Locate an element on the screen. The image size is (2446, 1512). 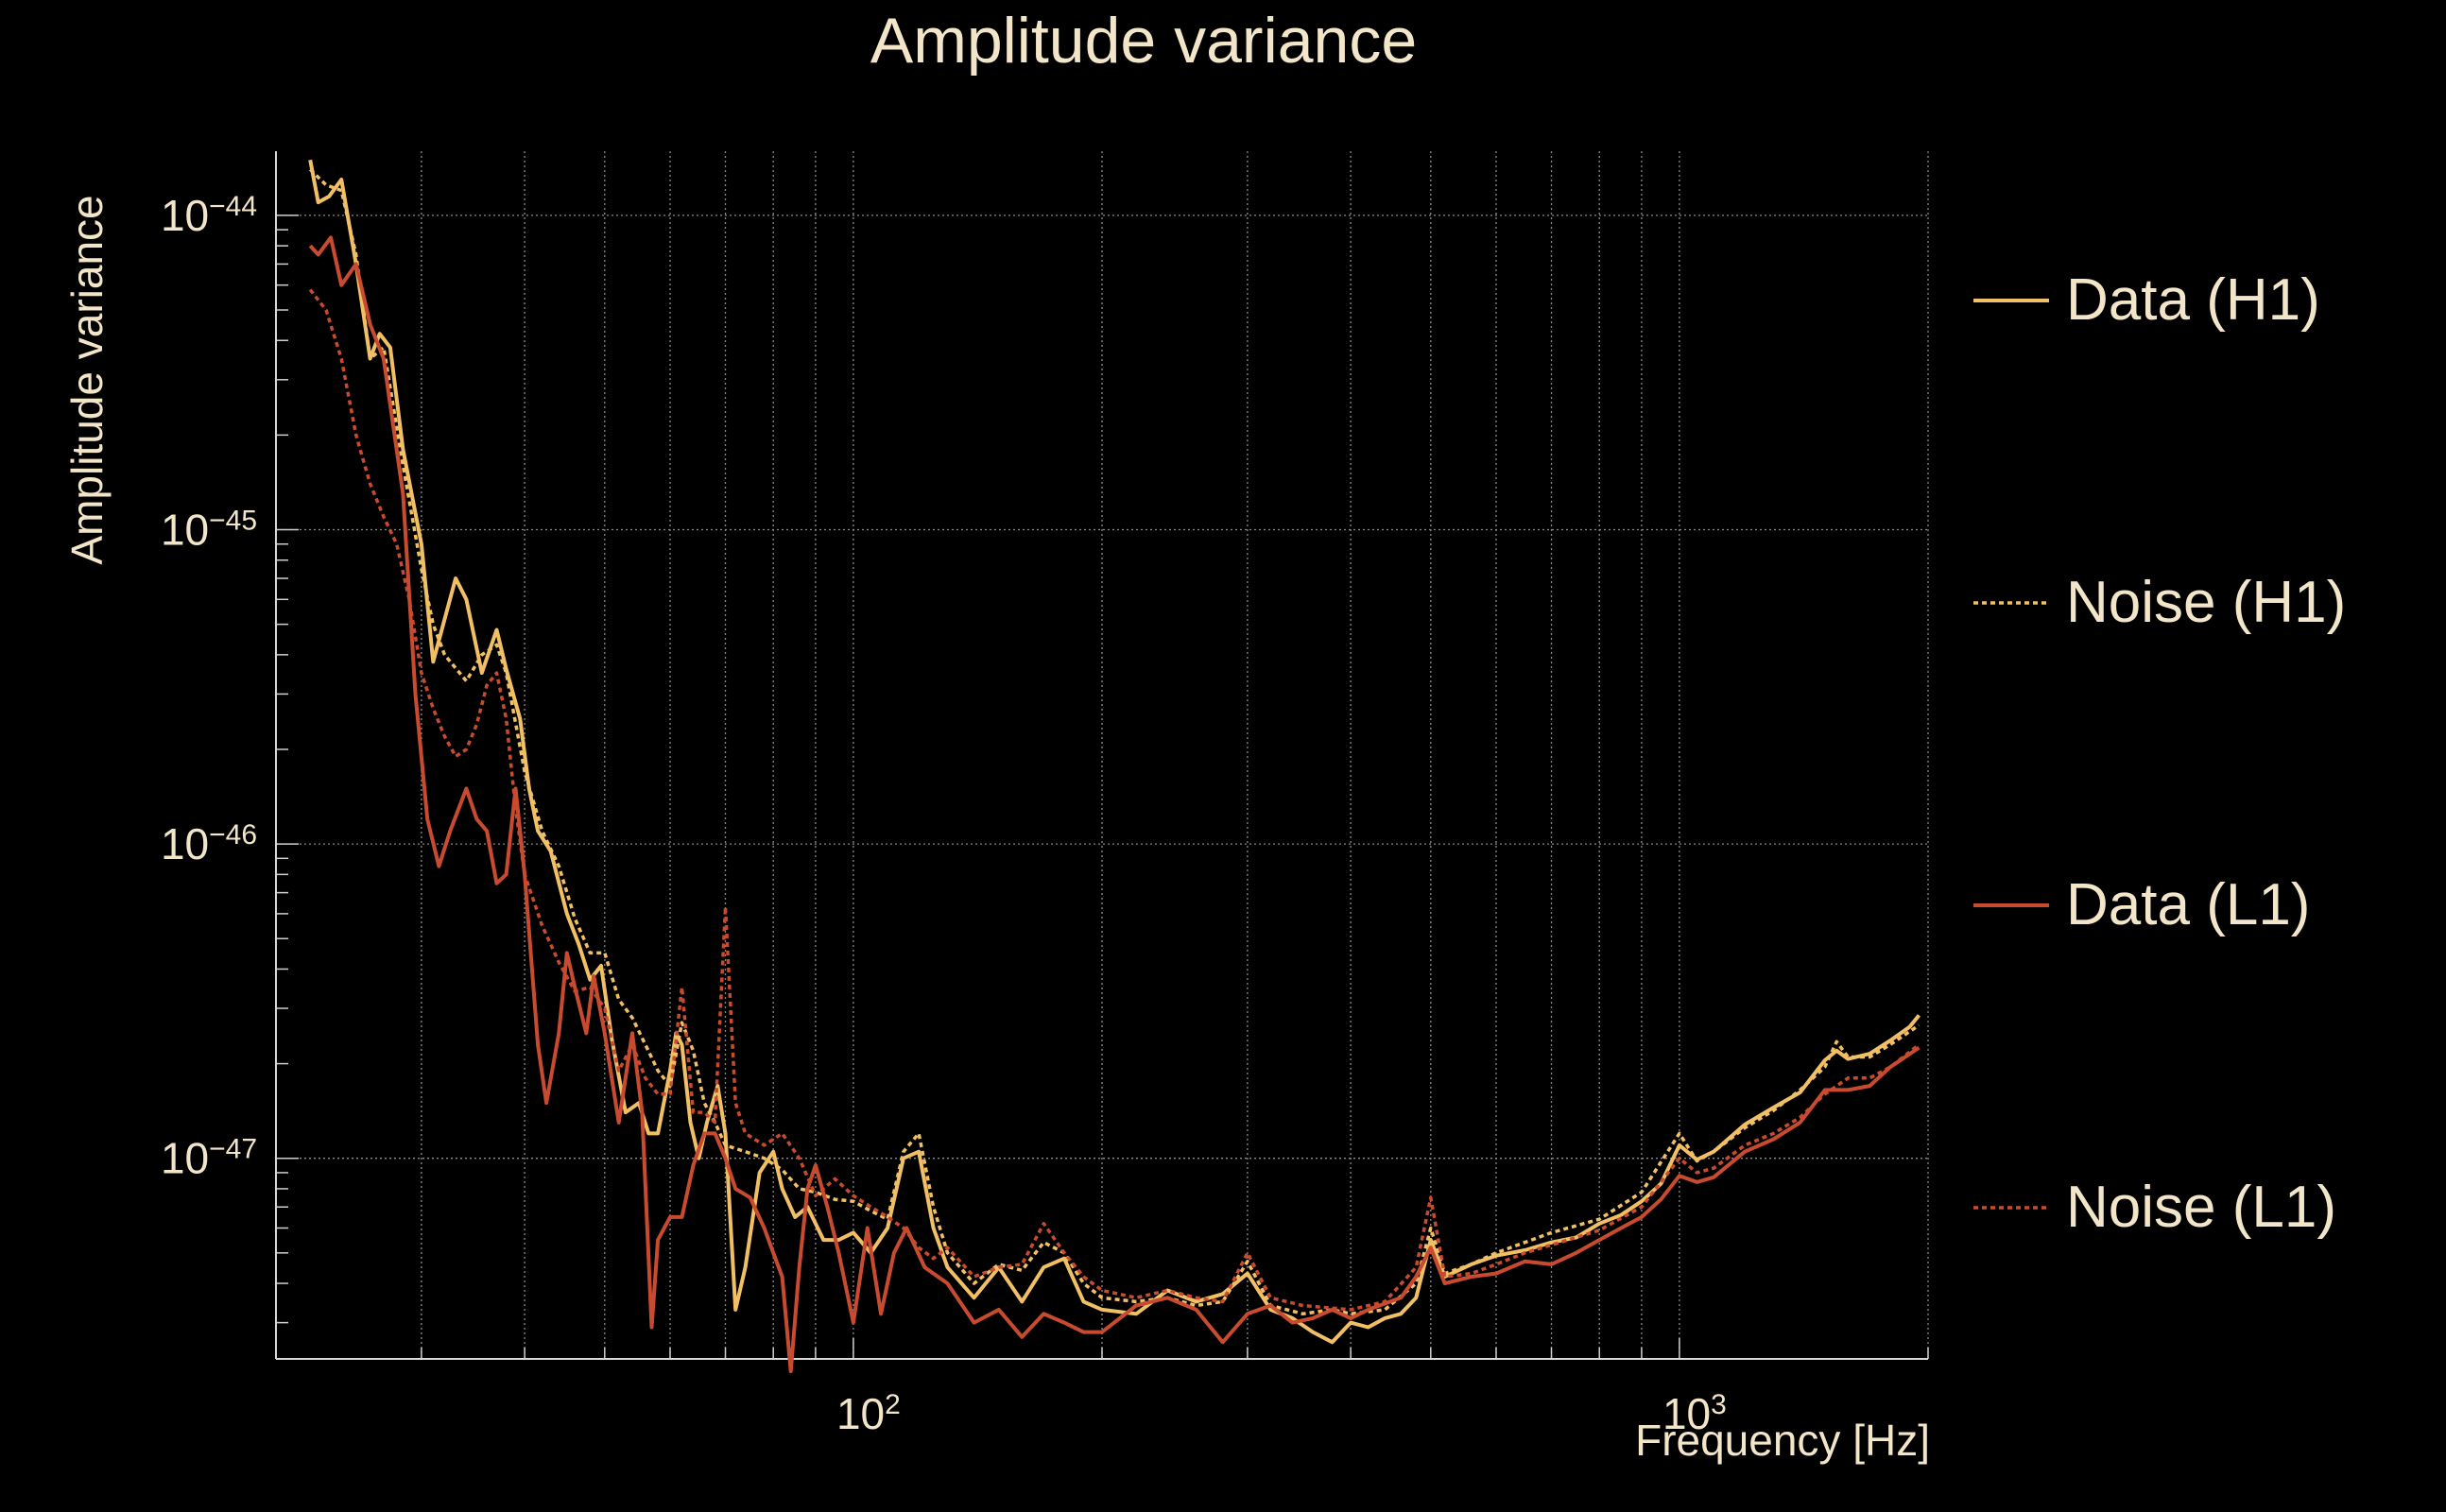
chart-title: Amplitude variance is located at coordinates (1144, 41).